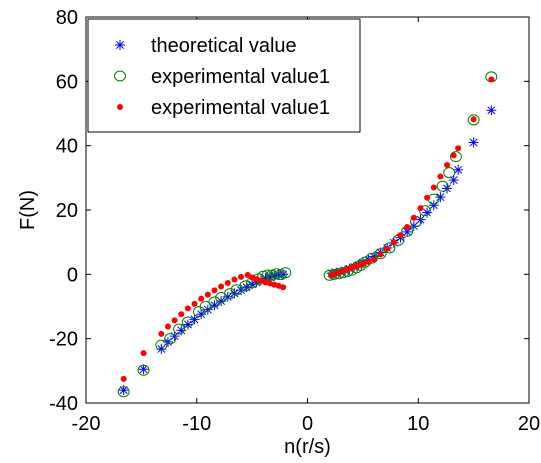 This screenshot has height=463, width=541. What do you see at coordinates (307, 424) in the screenshot?
I see `x-tick-label: 0` at bounding box center [307, 424].